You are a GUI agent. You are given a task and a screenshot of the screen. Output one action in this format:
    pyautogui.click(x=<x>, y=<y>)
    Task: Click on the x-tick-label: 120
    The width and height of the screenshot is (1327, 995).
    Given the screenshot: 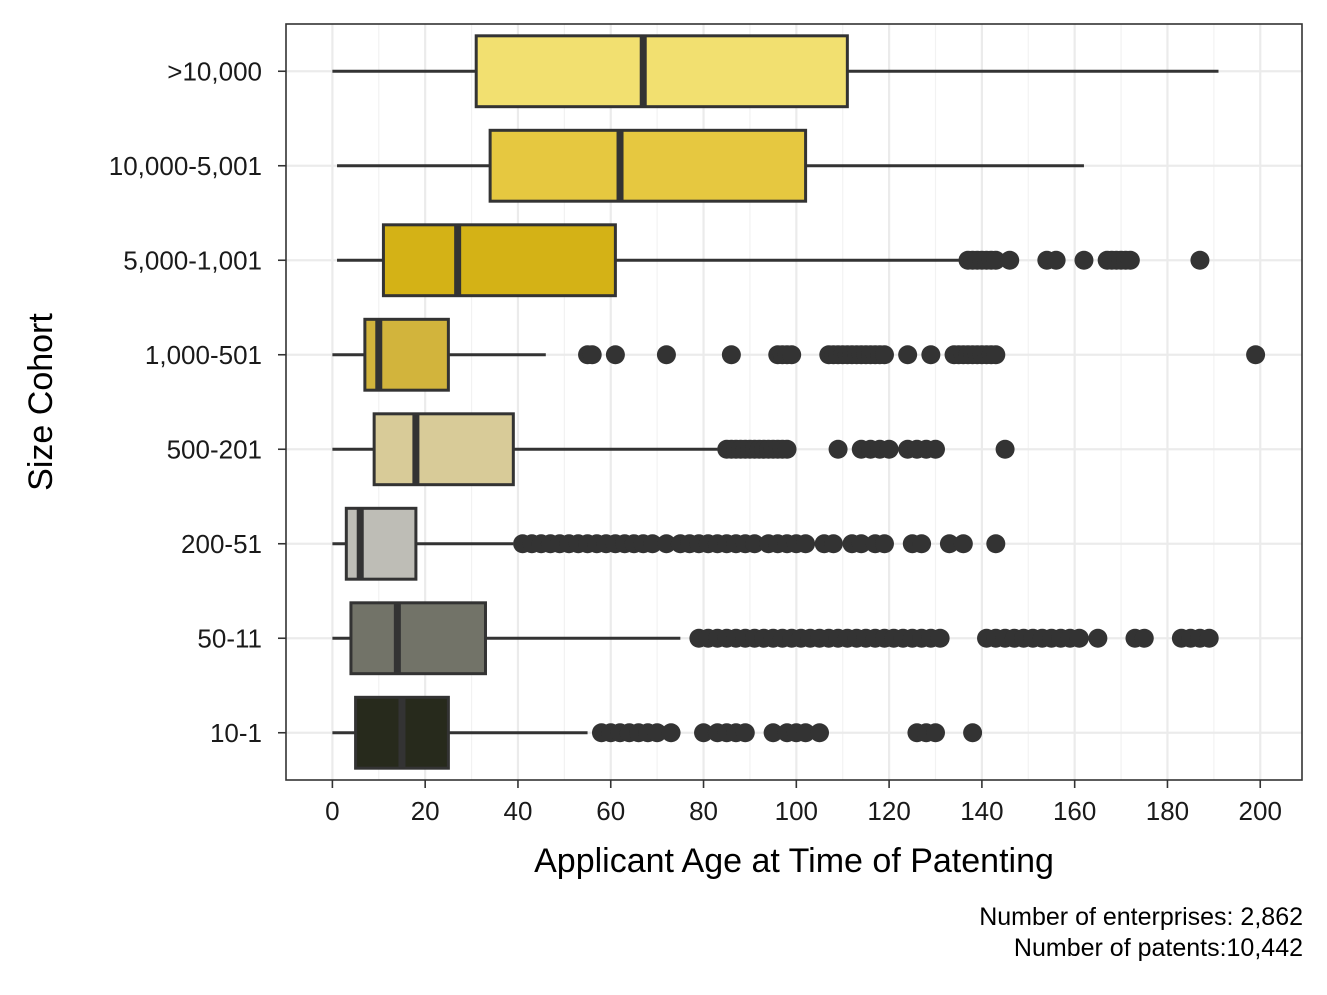 What is the action you would take?
    pyautogui.click(x=888, y=811)
    